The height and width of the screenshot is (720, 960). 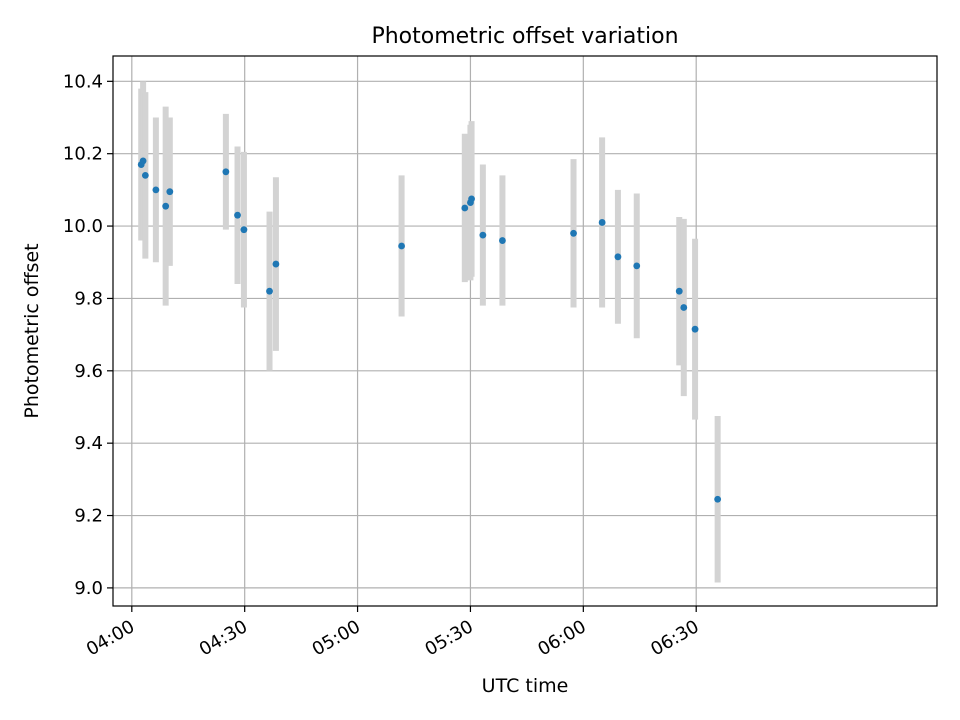 I want to click on x-tick-label: 04:00, so click(x=110, y=638).